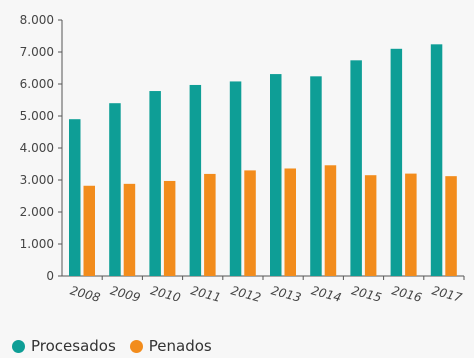 Image resolution: width=474 pixels, height=358 pixels. Describe the element at coordinates (406, 294) in the screenshot. I see `x-tick-label: 2016` at that location.